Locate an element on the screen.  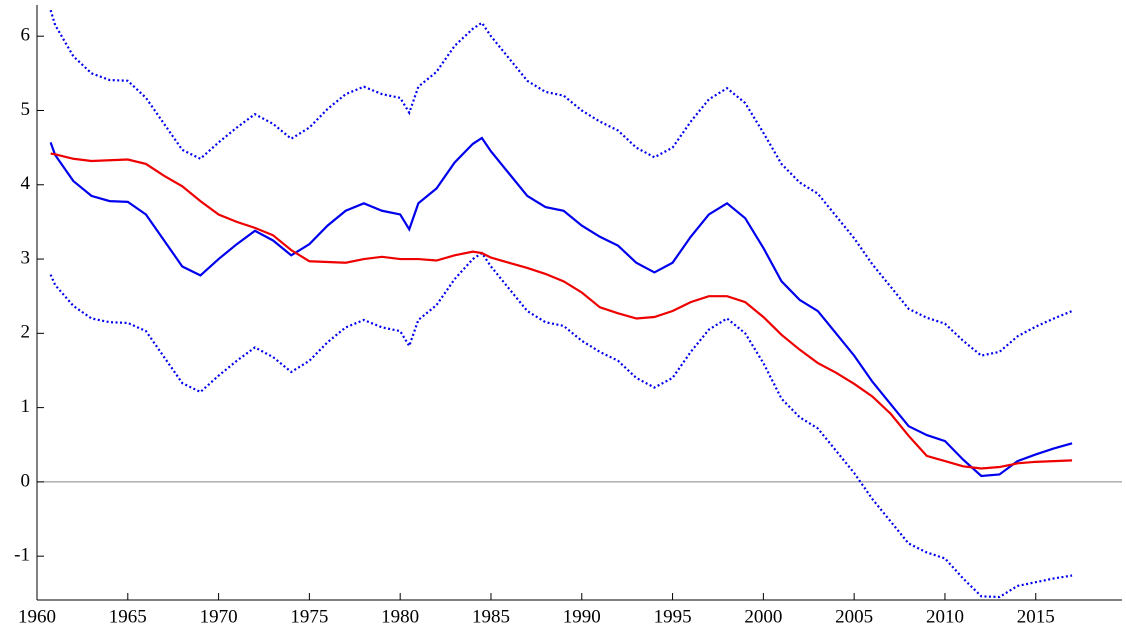
y-tick-label: 3 is located at coordinates (26, 257).